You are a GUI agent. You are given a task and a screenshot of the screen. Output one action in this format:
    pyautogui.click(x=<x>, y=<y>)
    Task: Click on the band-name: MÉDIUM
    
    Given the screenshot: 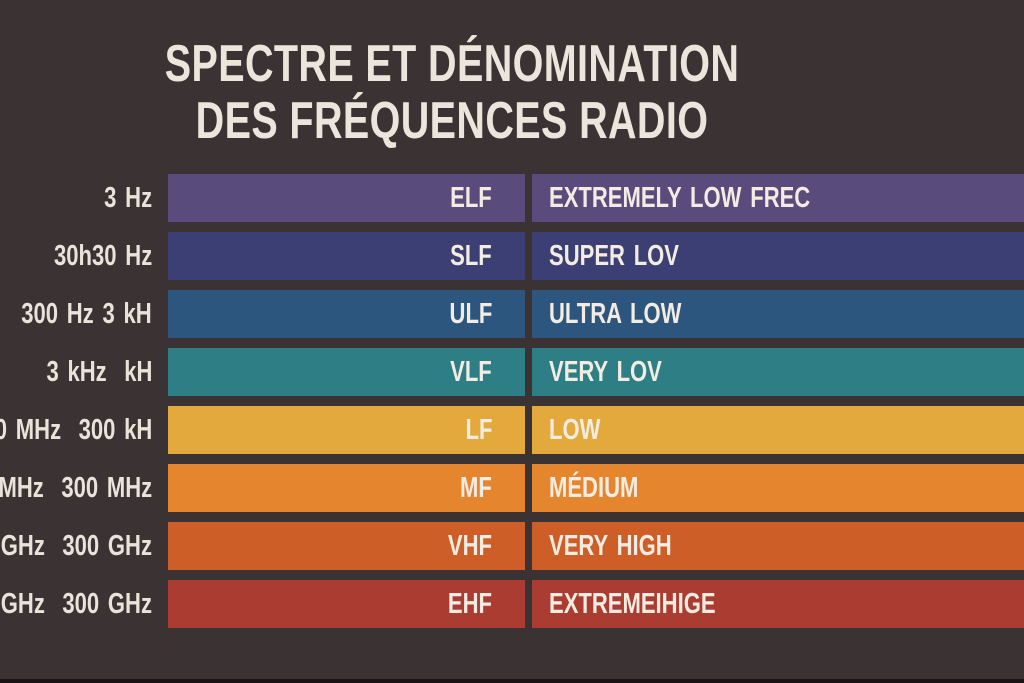 What is the action you would take?
    pyautogui.click(x=594, y=487)
    